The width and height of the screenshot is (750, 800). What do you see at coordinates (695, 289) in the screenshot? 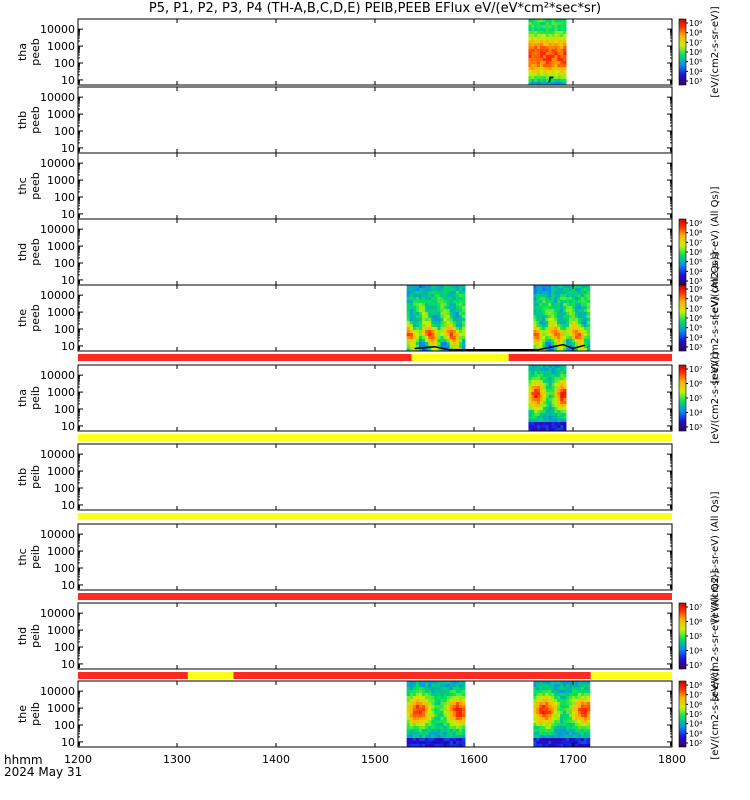
I see `colorbar-tick-label: 10⁹` at bounding box center [695, 289].